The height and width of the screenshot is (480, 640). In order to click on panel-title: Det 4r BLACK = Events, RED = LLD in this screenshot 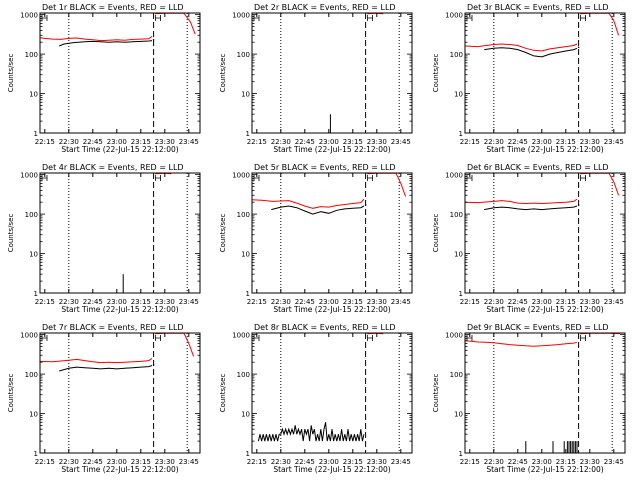, I will do `click(113, 167)`.